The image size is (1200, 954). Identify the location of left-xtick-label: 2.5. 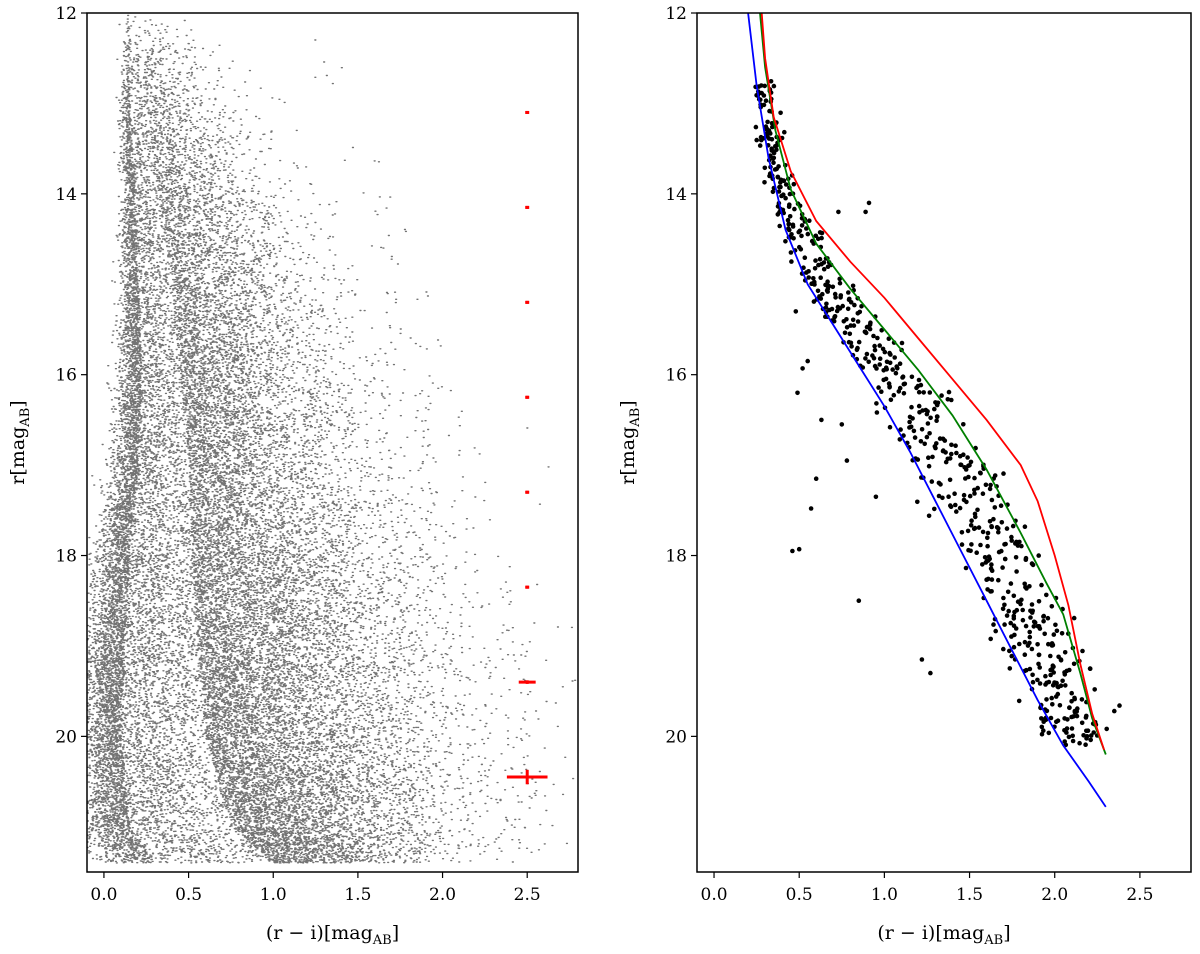
(527, 895).